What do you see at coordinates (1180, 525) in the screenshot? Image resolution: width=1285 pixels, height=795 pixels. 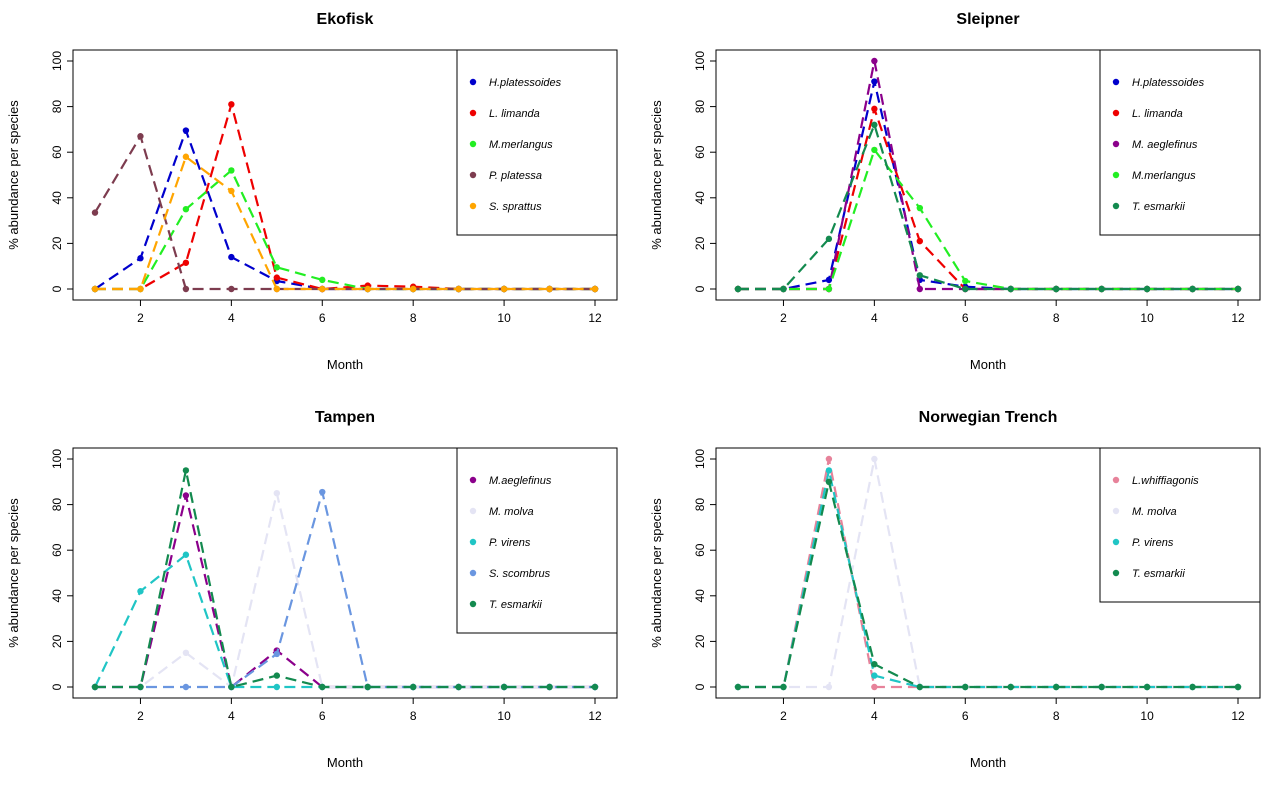 I see `legend-box` at bounding box center [1180, 525].